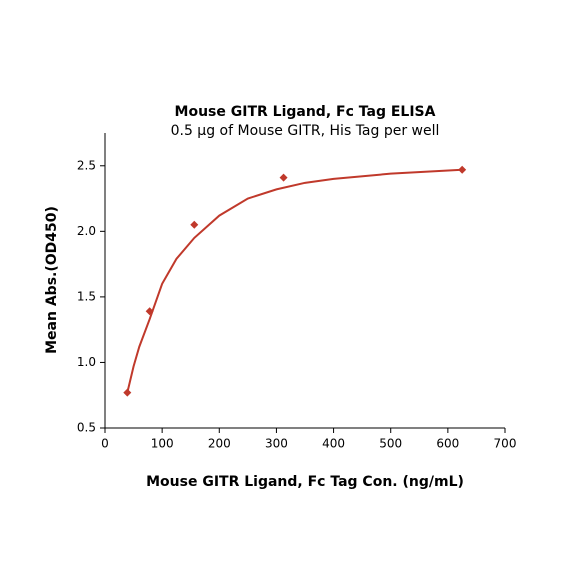 This screenshot has width=584, height=584. Describe the element at coordinates (105, 444) in the screenshot. I see `x-tick-label: 0` at that location.